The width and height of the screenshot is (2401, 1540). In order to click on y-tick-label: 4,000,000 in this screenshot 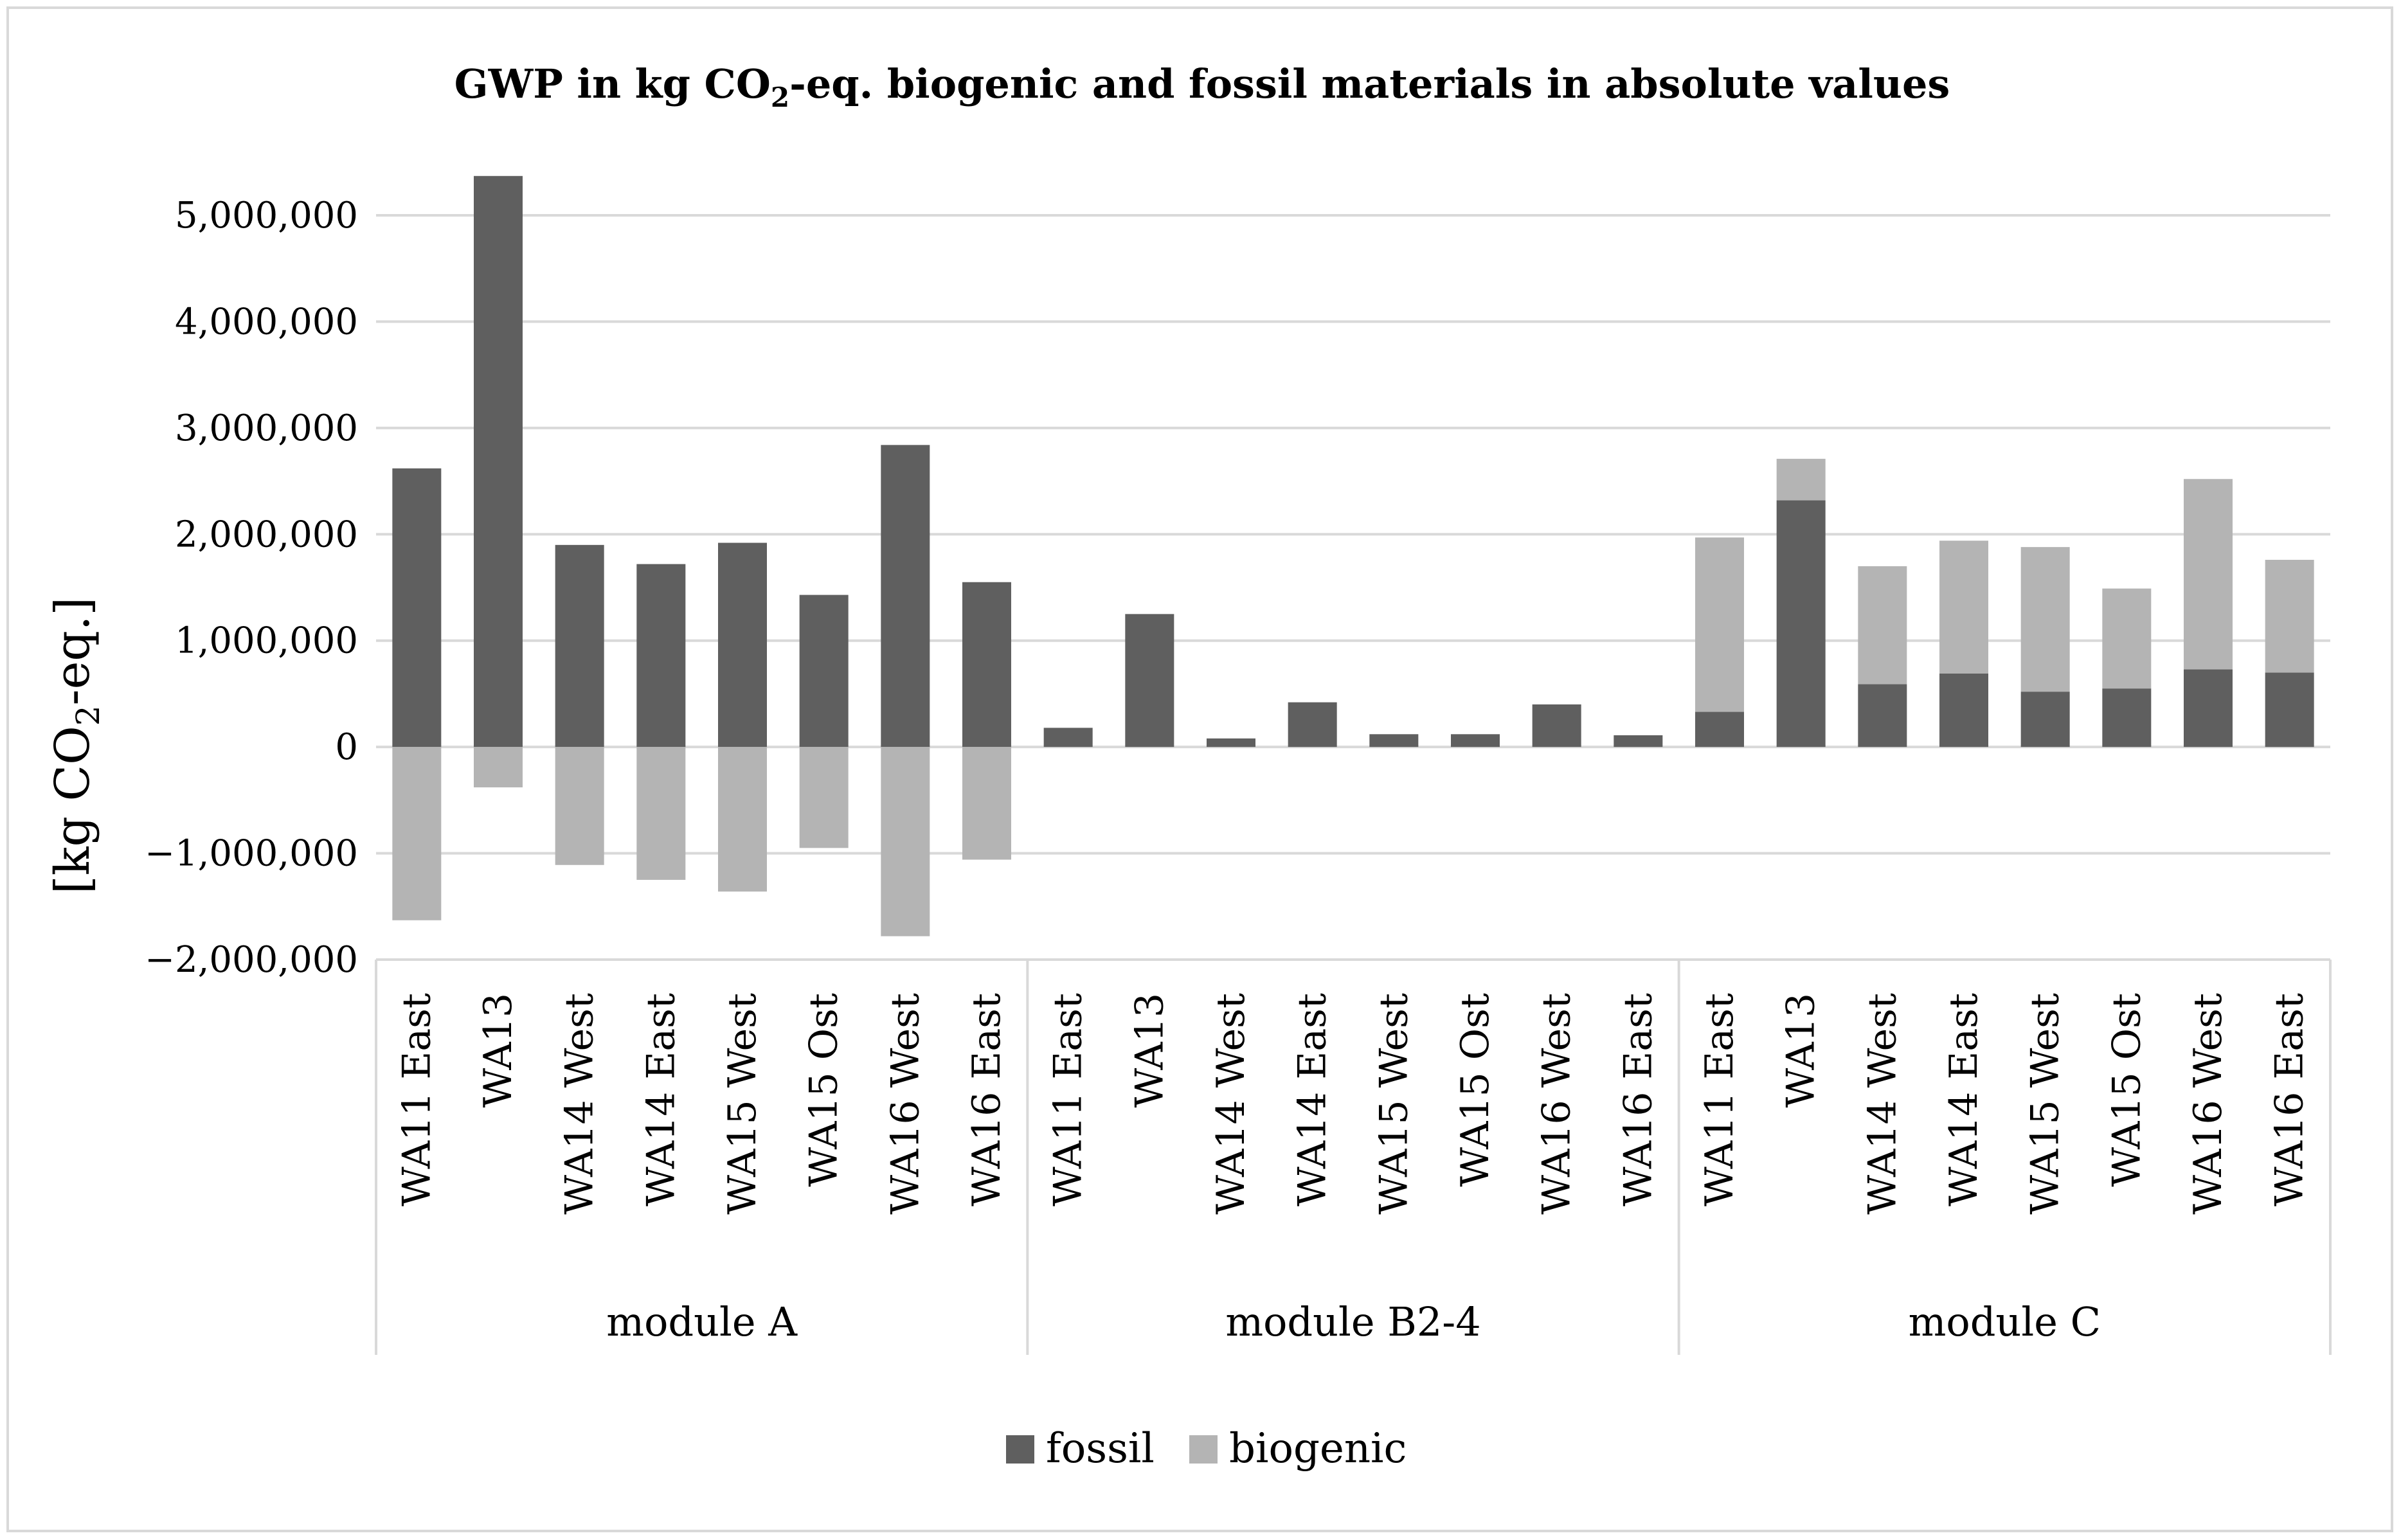, I will do `click(266, 322)`.